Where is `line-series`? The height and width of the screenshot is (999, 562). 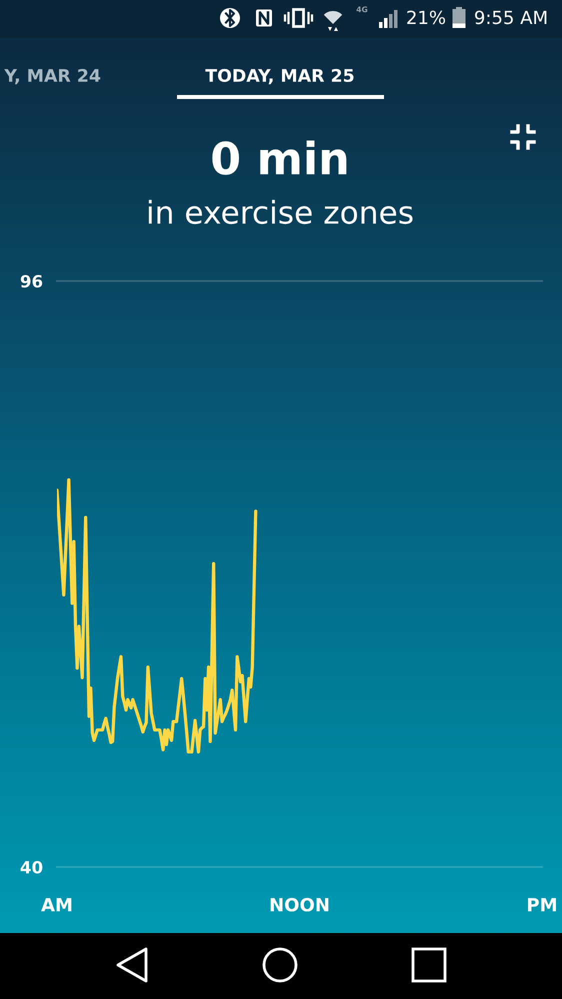 line-series is located at coordinates (157, 616).